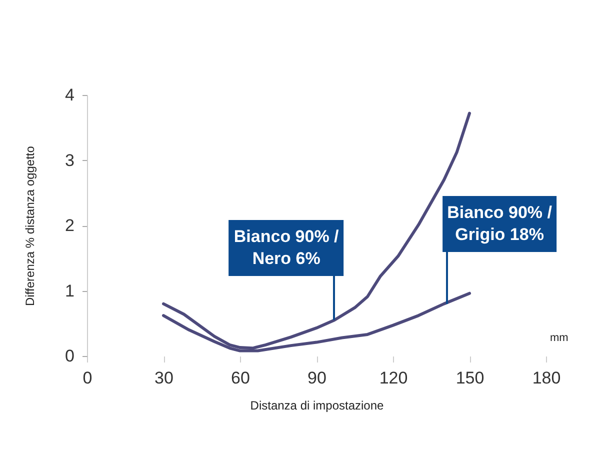 This screenshot has height=457, width=603. I want to click on x-tick-label: 60, so click(240, 378).